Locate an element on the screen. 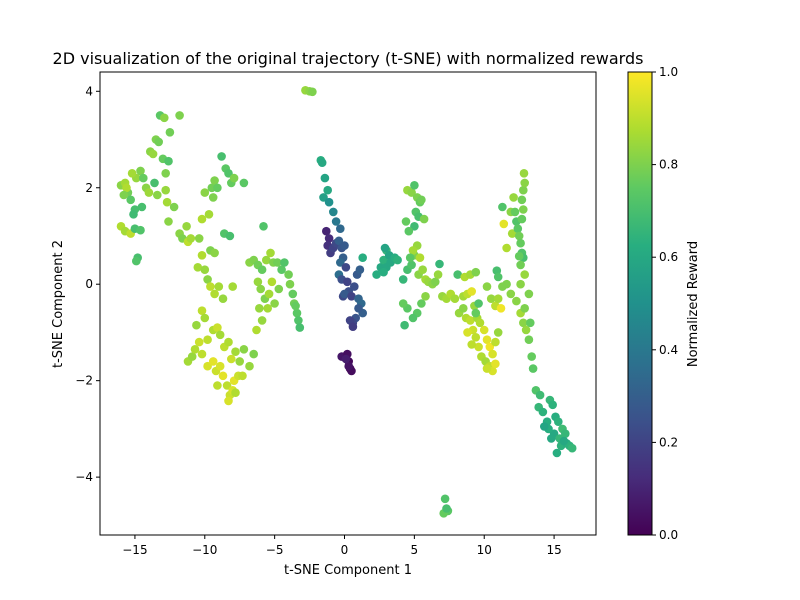 The image size is (800, 600). y-tick-label: 2 is located at coordinates (89, 188).